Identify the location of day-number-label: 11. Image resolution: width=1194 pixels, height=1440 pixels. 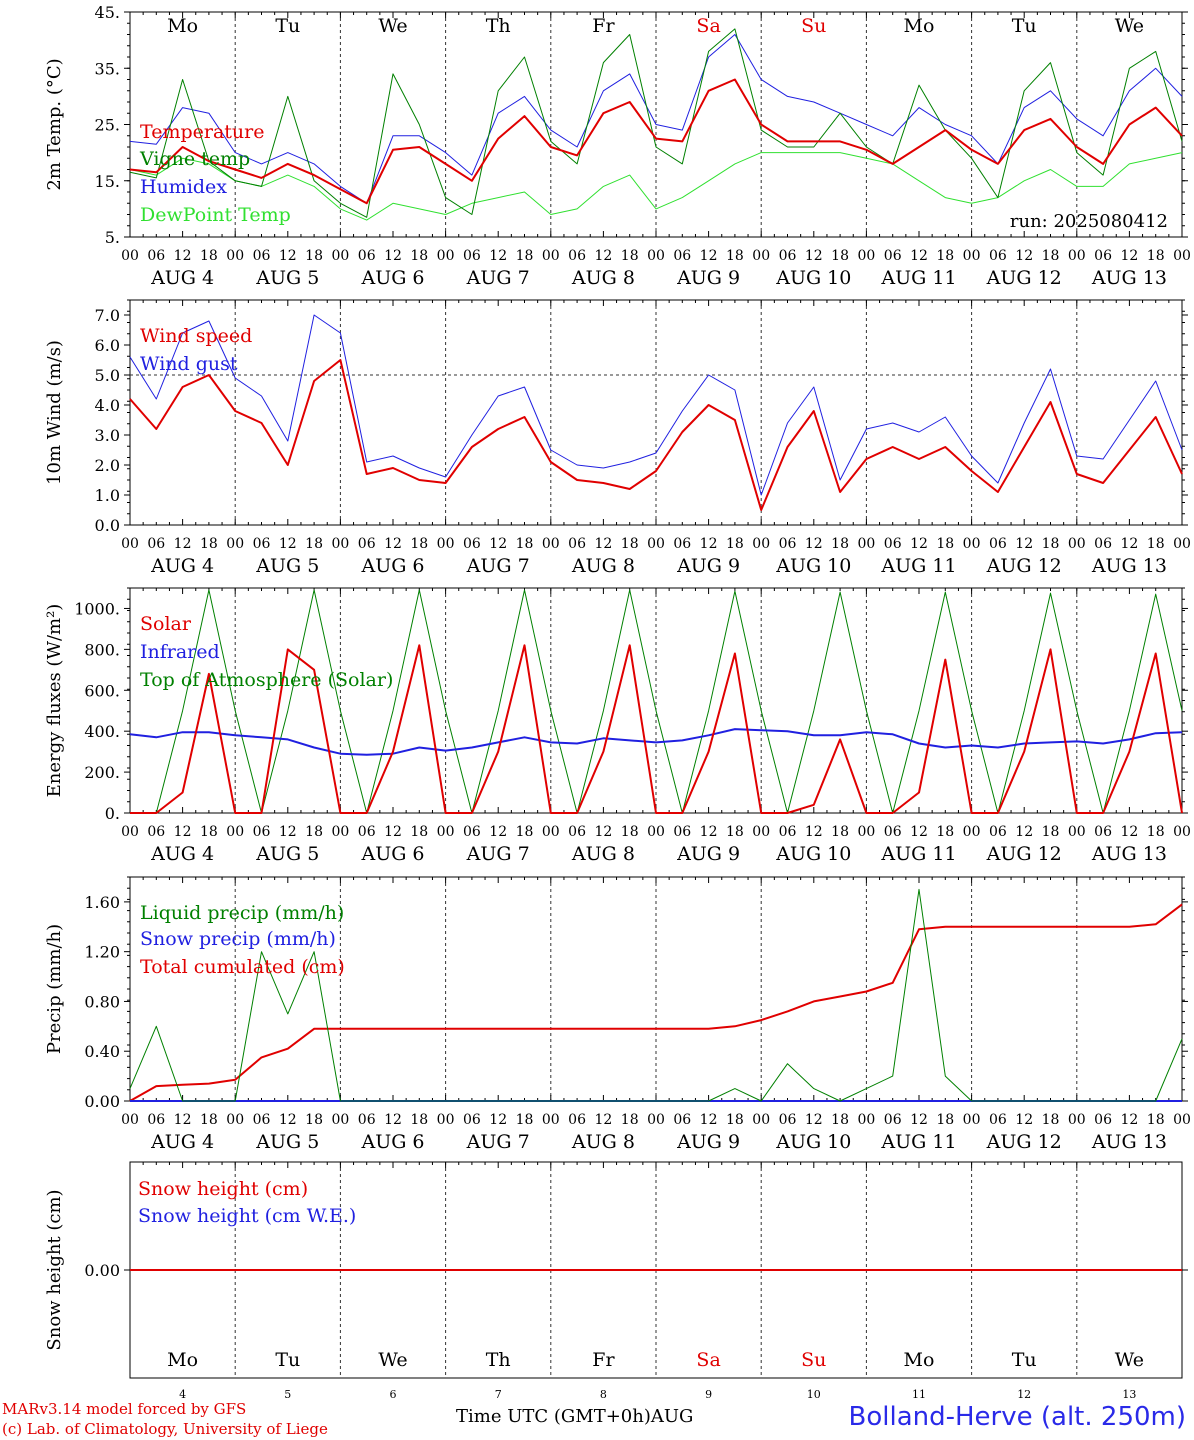
(919, 1394).